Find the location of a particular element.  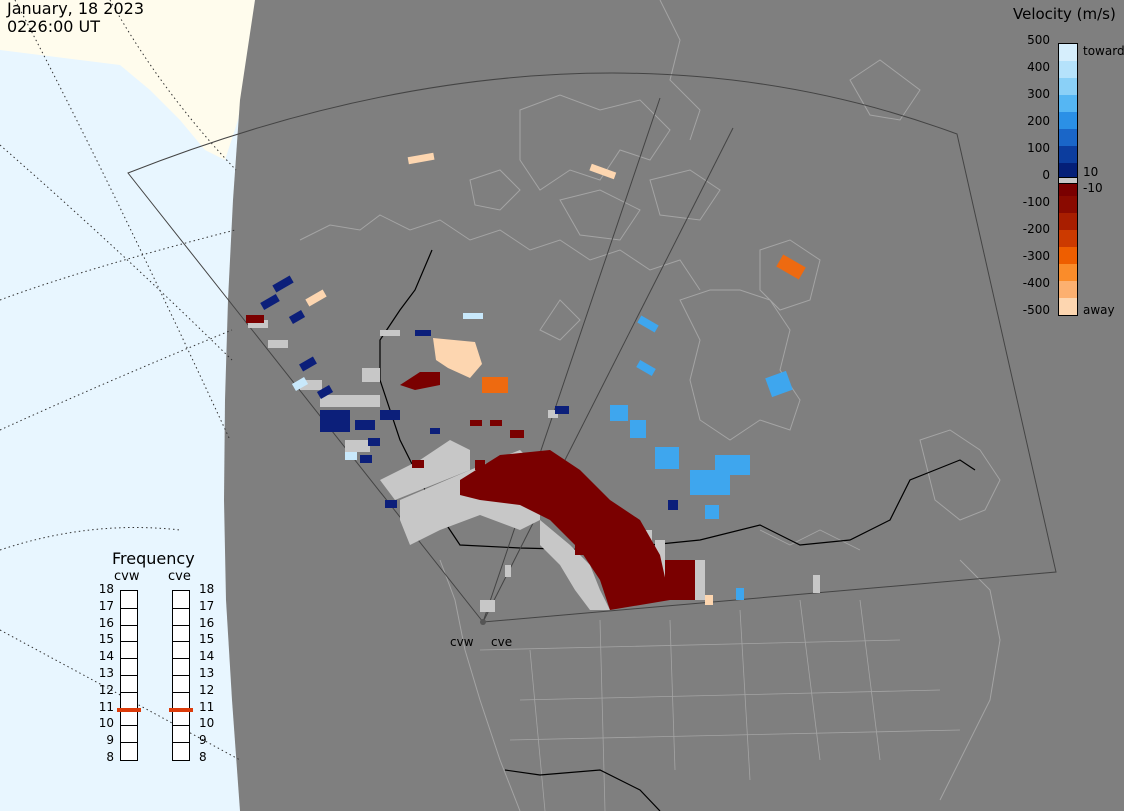

velocity-toward-dark is located at coordinates (469, 392).